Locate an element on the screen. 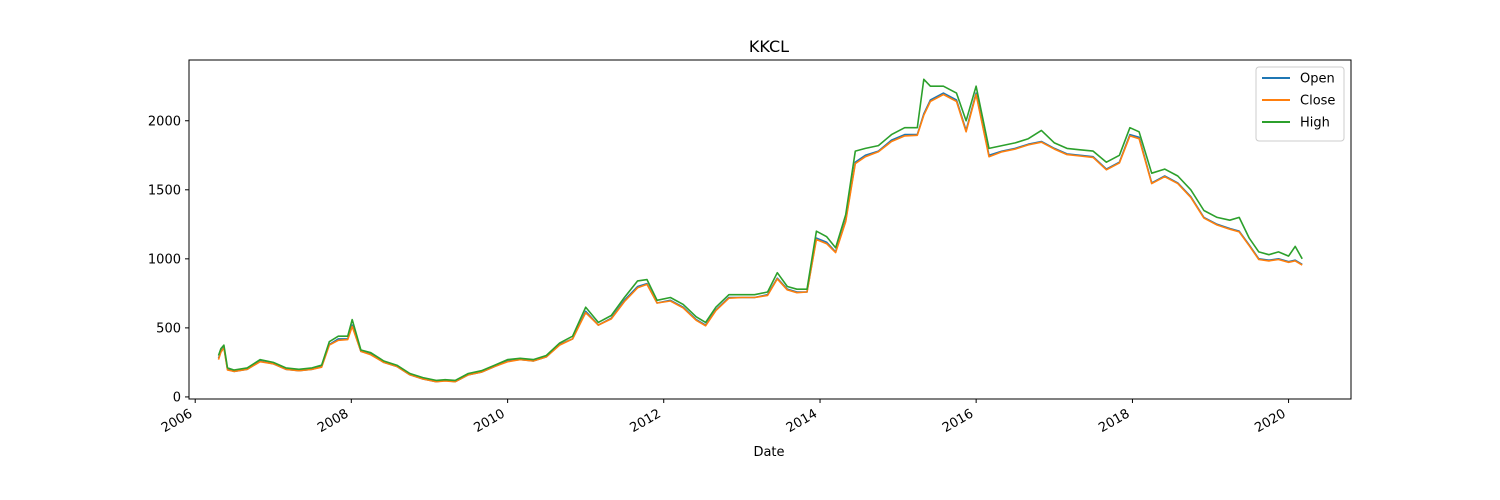  legend-label-close: Close is located at coordinates (1317, 101).